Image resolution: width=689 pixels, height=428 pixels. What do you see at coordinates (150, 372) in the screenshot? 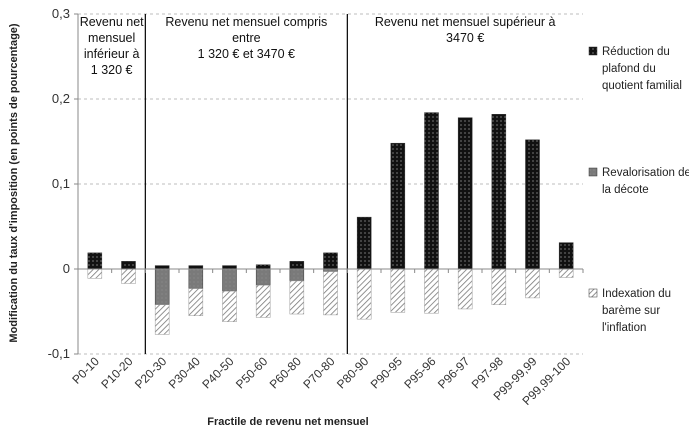
I see `x-tick-label: P20-30` at bounding box center [150, 372].